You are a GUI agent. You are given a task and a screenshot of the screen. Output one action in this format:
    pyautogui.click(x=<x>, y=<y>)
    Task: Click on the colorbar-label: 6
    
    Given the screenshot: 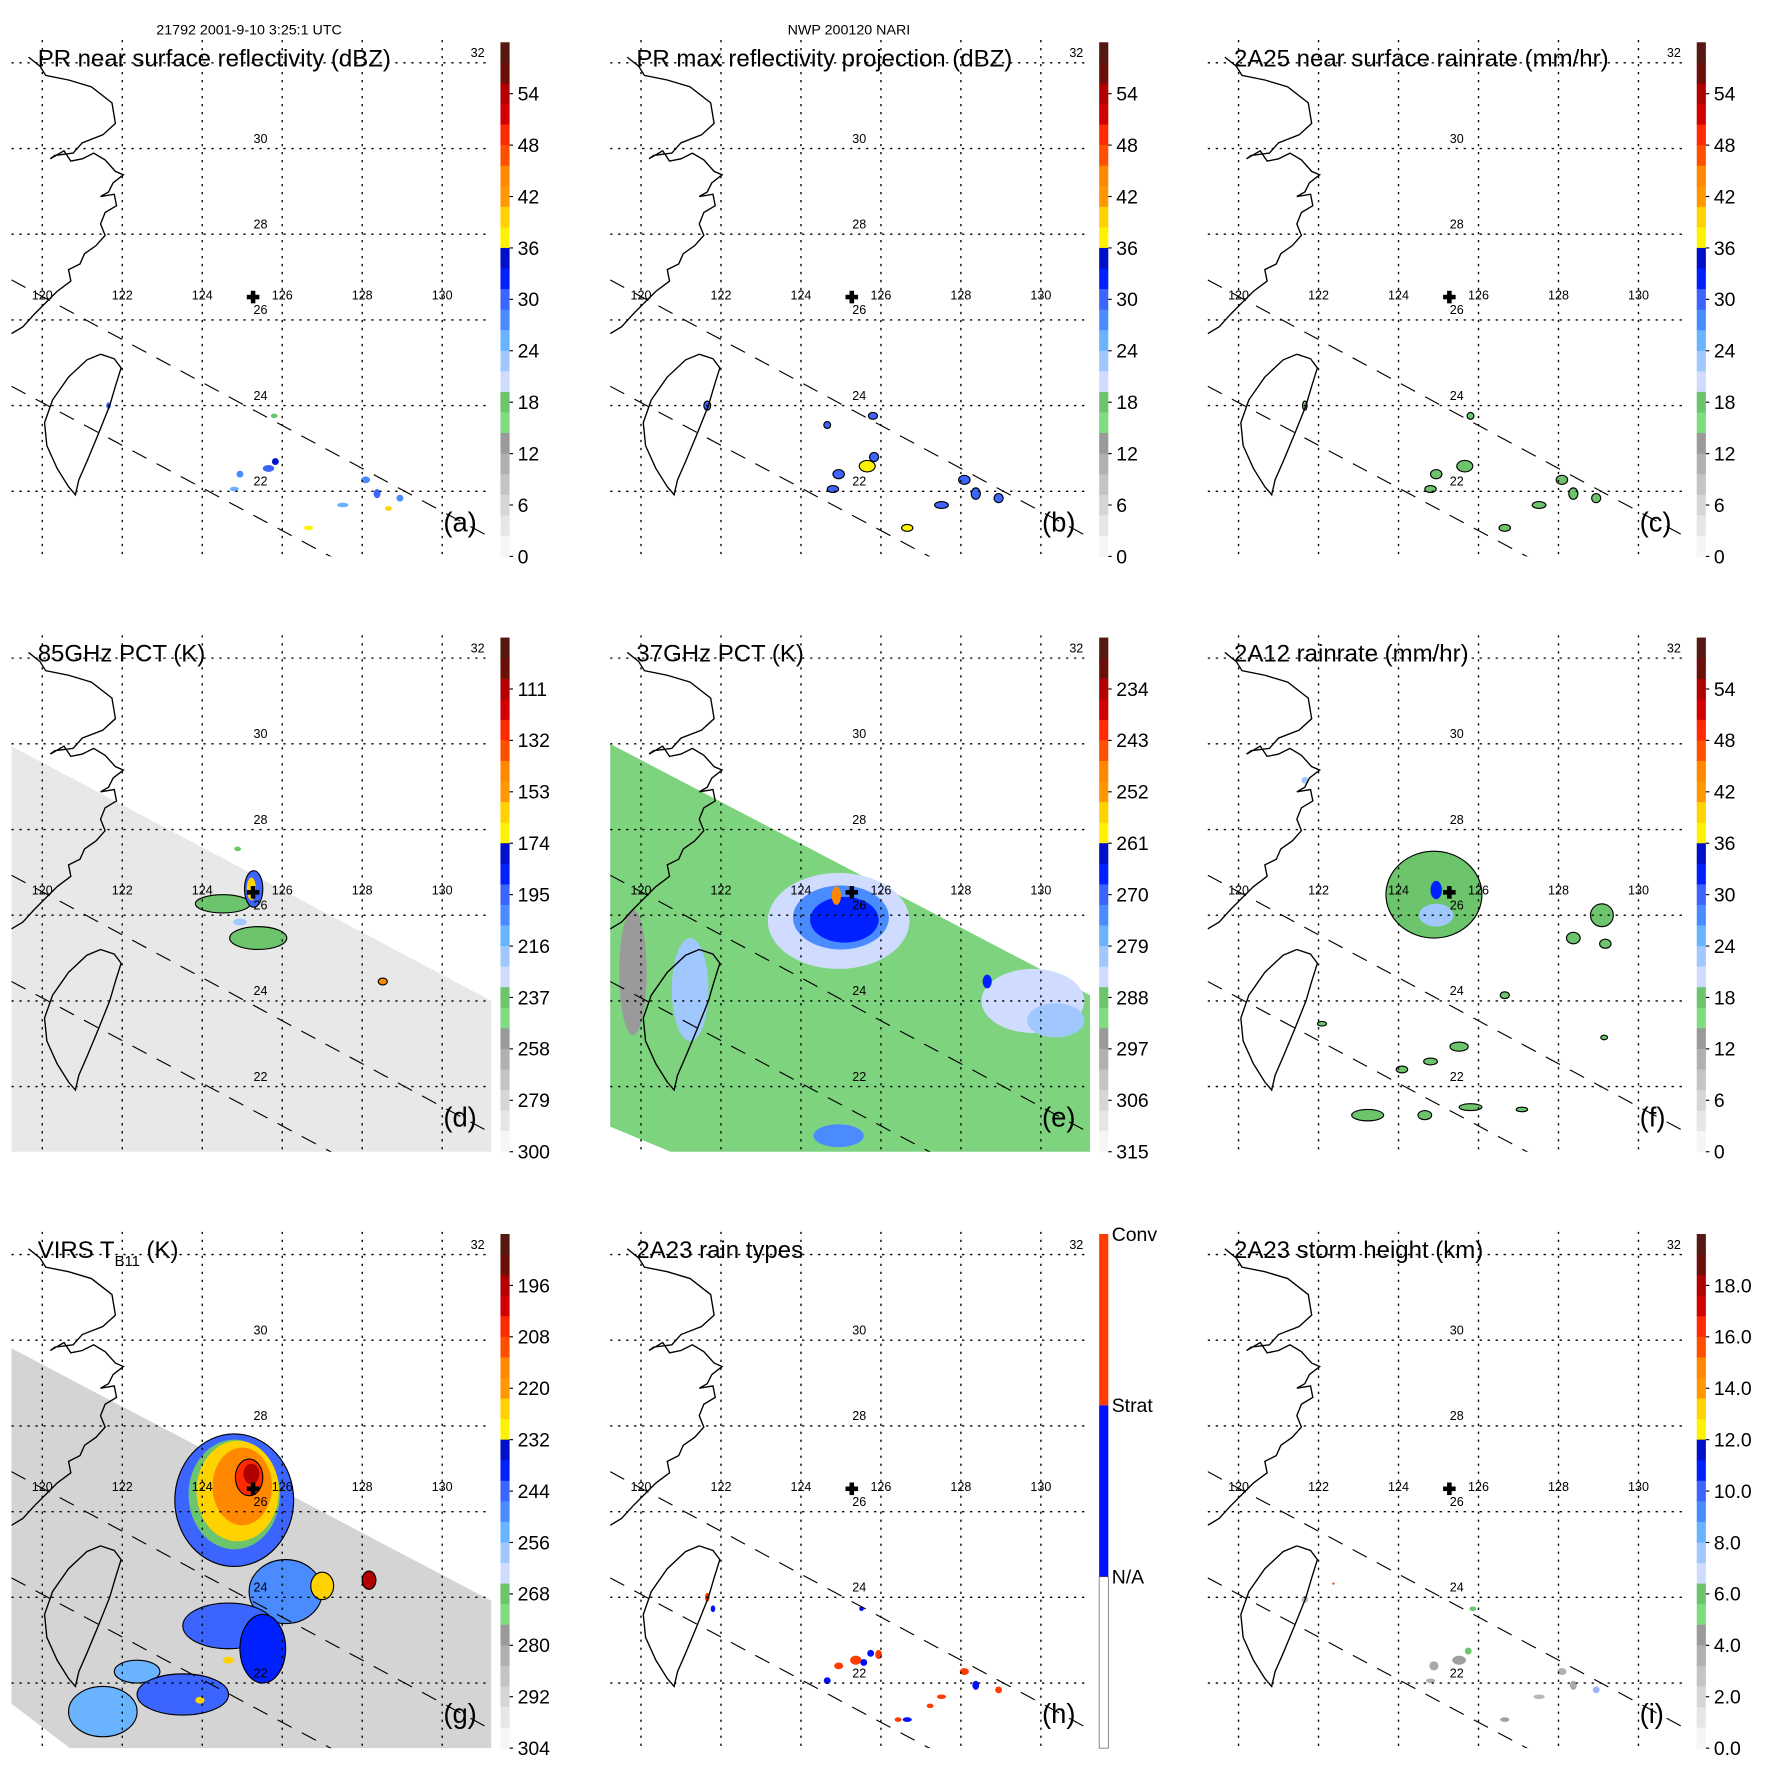 What is the action you would take?
    pyautogui.click(x=1719, y=506)
    